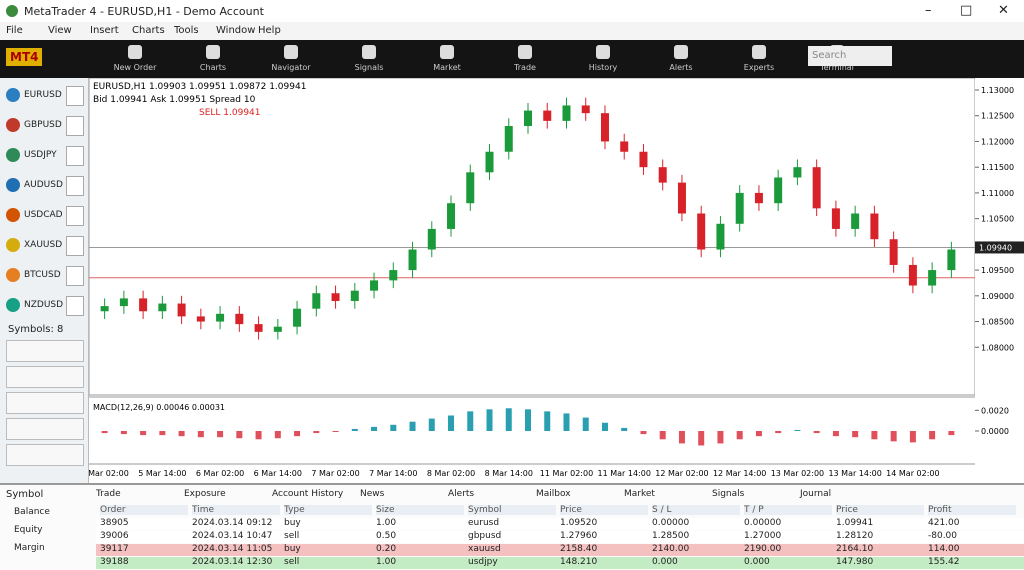 The width and height of the screenshot is (1024, 570). What do you see at coordinates (369, 67) in the screenshot?
I see `toolbar-label: Signals` at bounding box center [369, 67].